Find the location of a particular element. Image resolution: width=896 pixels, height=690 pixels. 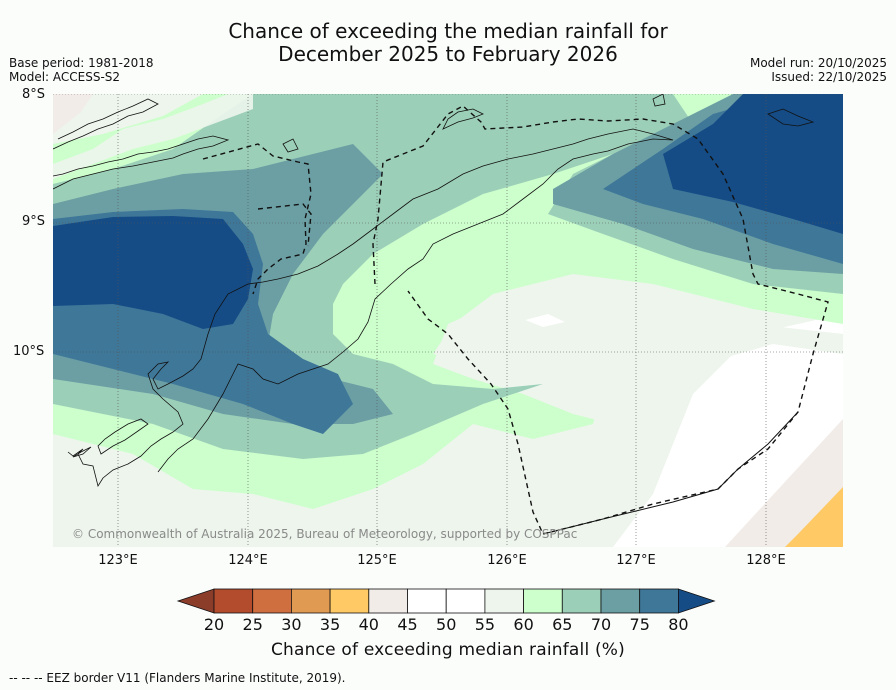

colorbar is located at coordinates (446, 601).